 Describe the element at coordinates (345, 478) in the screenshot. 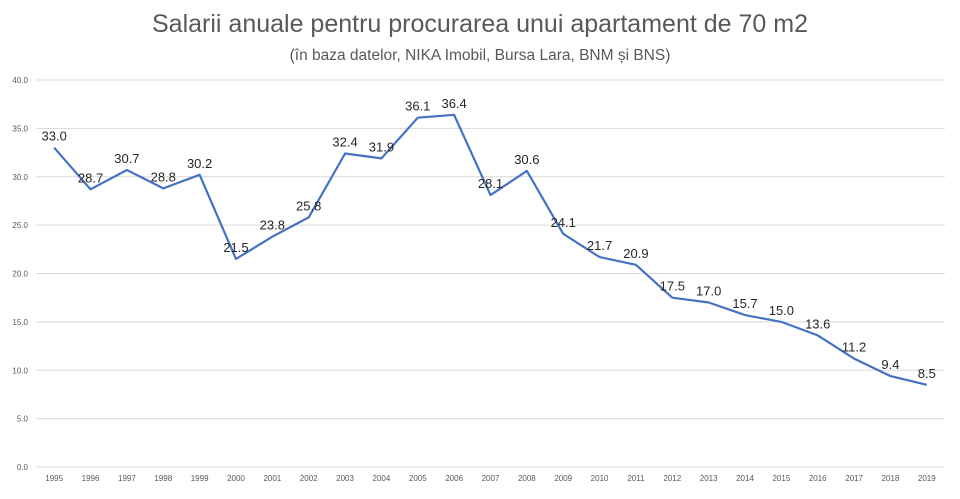

I see `x-tick-label: 2003` at that location.